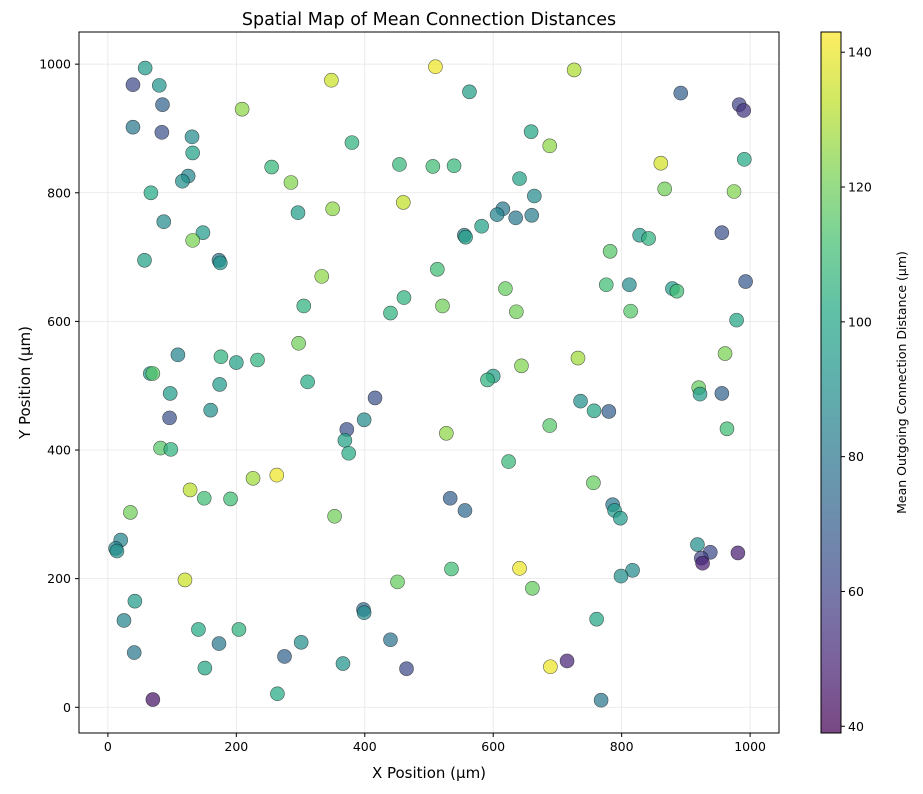  What do you see at coordinates (831, 382) in the screenshot?
I see `colorbar` at bounding box center [831, 382].